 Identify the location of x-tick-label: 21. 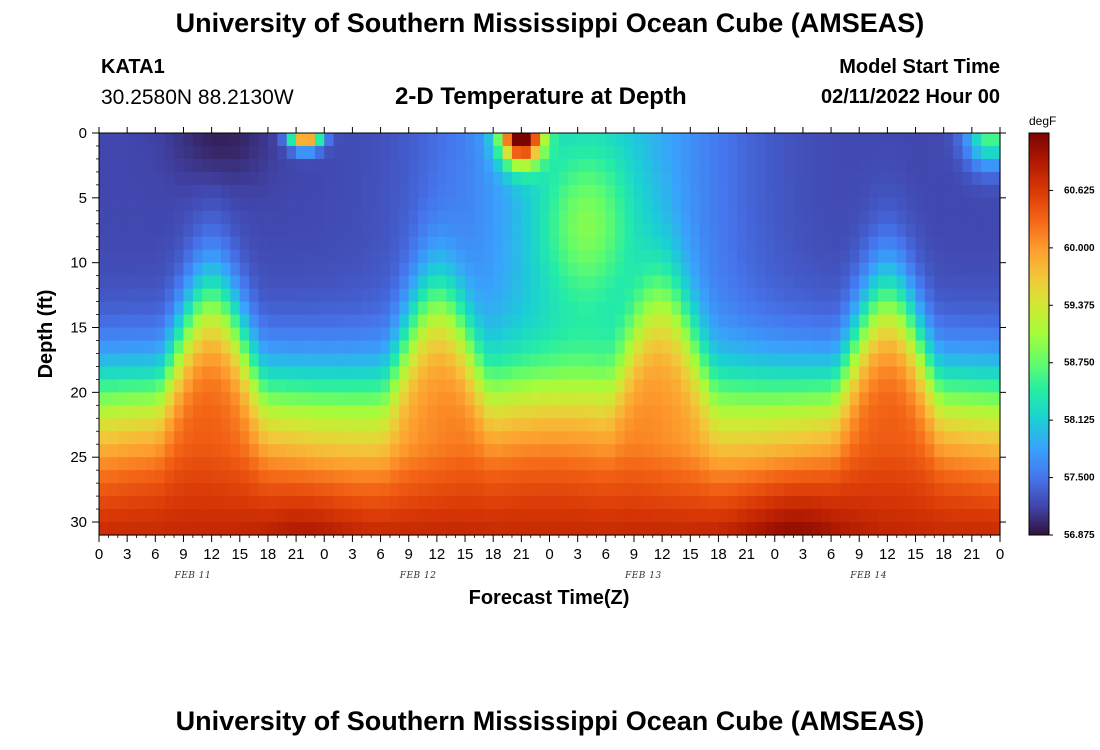
(521, 554).